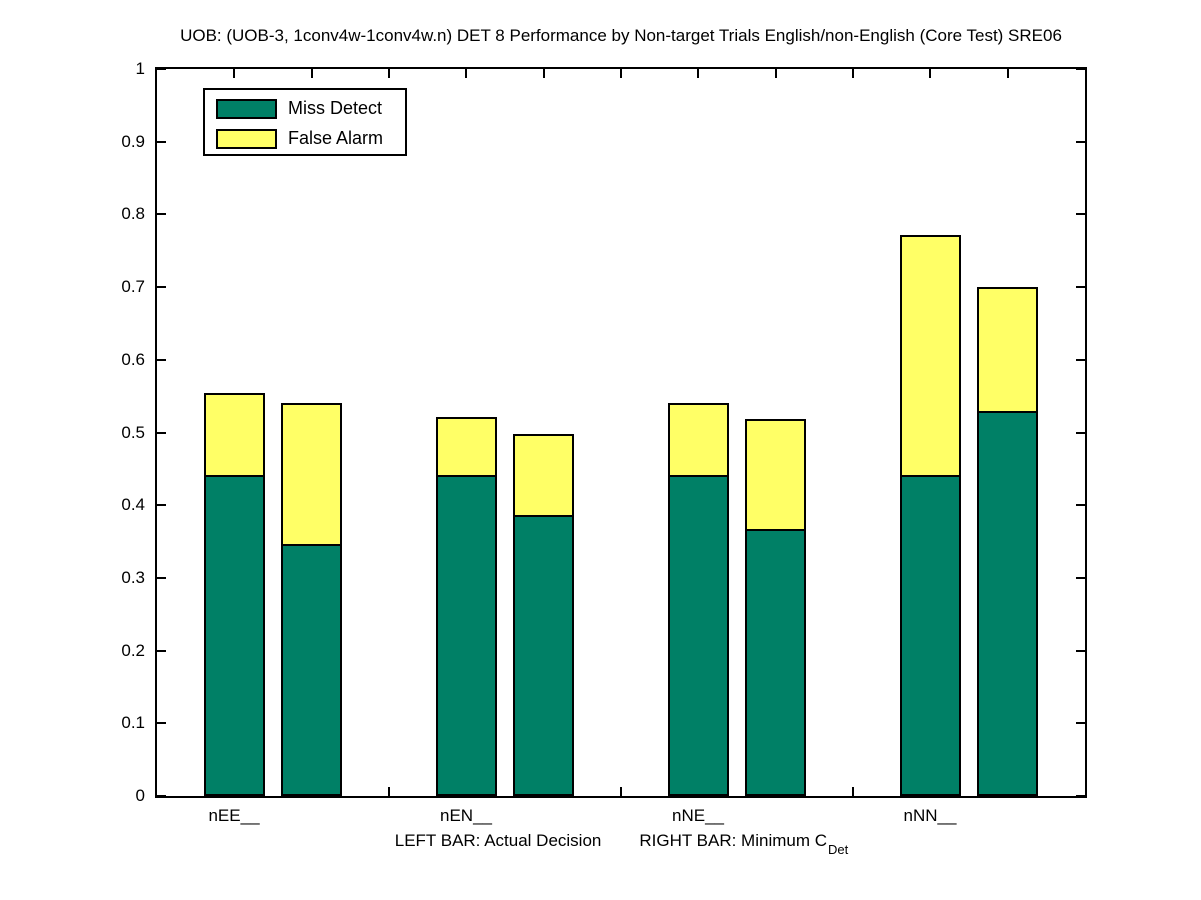 The width and height of the screenshot is (1201, 900). What do you see at coordinates (543, 475) in the screenshot?
I see `bar-segment-false-alarm-nEN__-right` at bounding box center [543, 475].